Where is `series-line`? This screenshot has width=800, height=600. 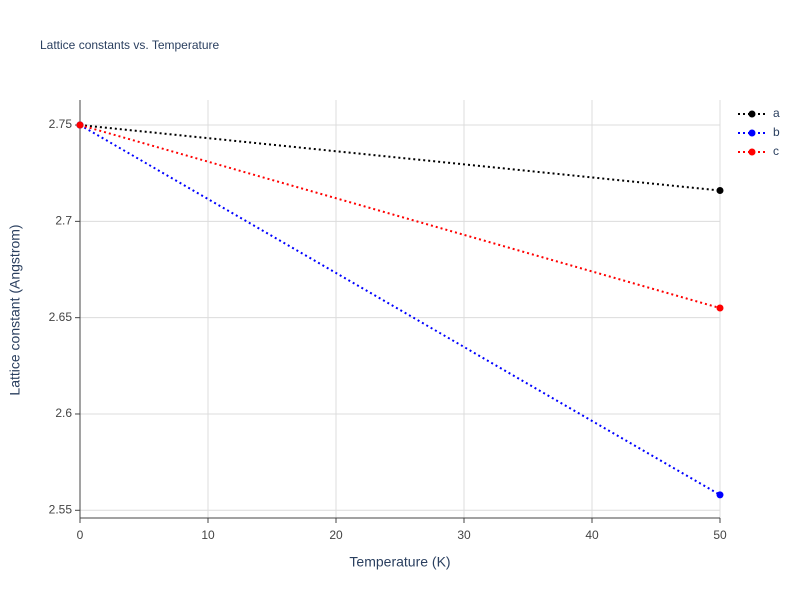
series-line is located at coordinates (400, 158).